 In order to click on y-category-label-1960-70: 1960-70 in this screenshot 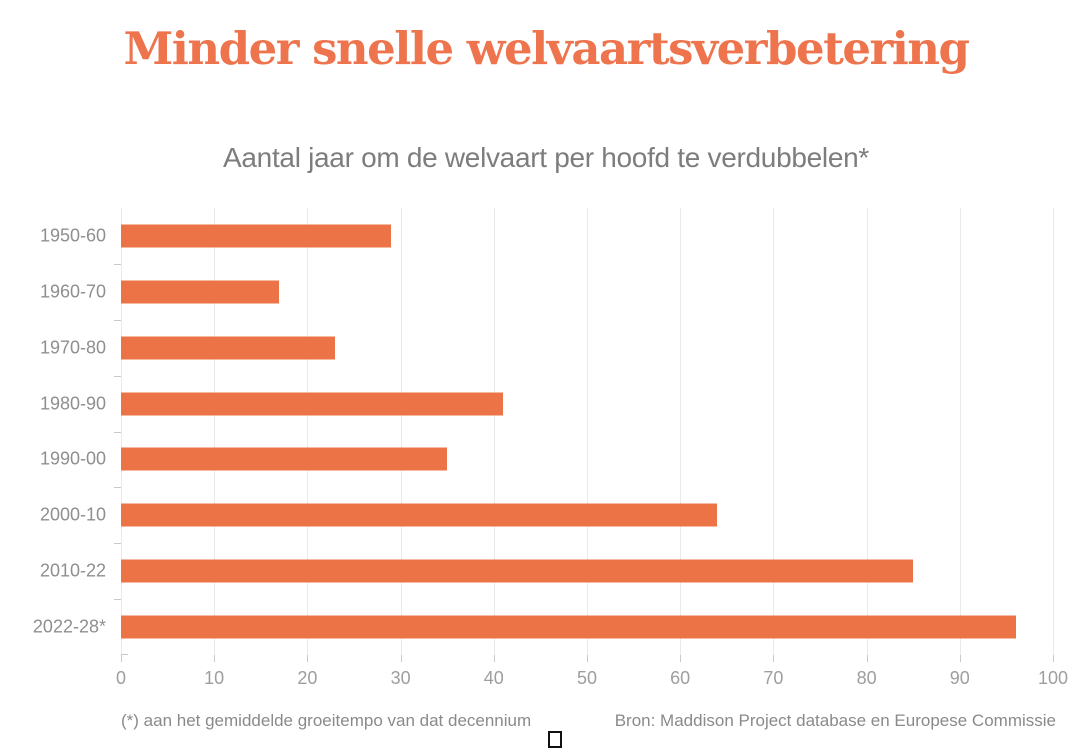, I will do `click(72, 291)`.